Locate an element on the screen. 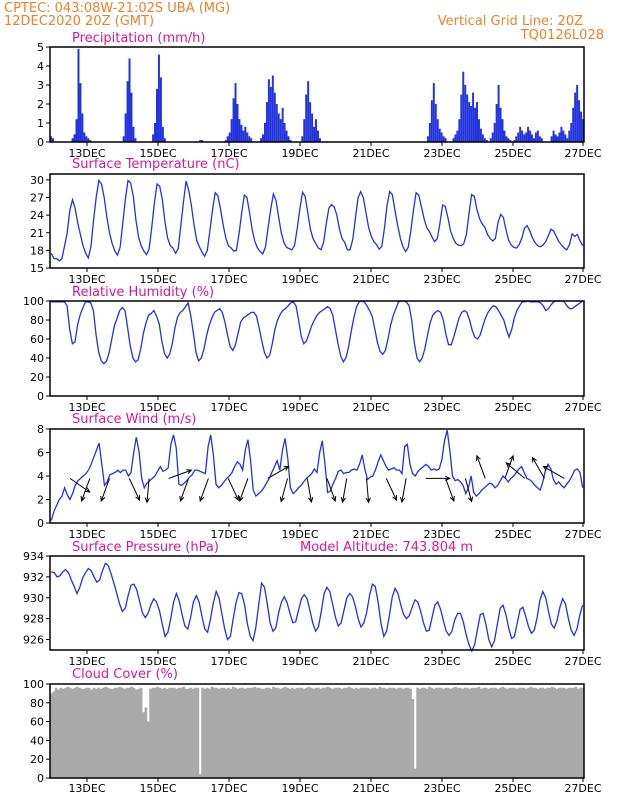  surface-temperature-ytick-label: 18 is located at coordinates (37, 250).